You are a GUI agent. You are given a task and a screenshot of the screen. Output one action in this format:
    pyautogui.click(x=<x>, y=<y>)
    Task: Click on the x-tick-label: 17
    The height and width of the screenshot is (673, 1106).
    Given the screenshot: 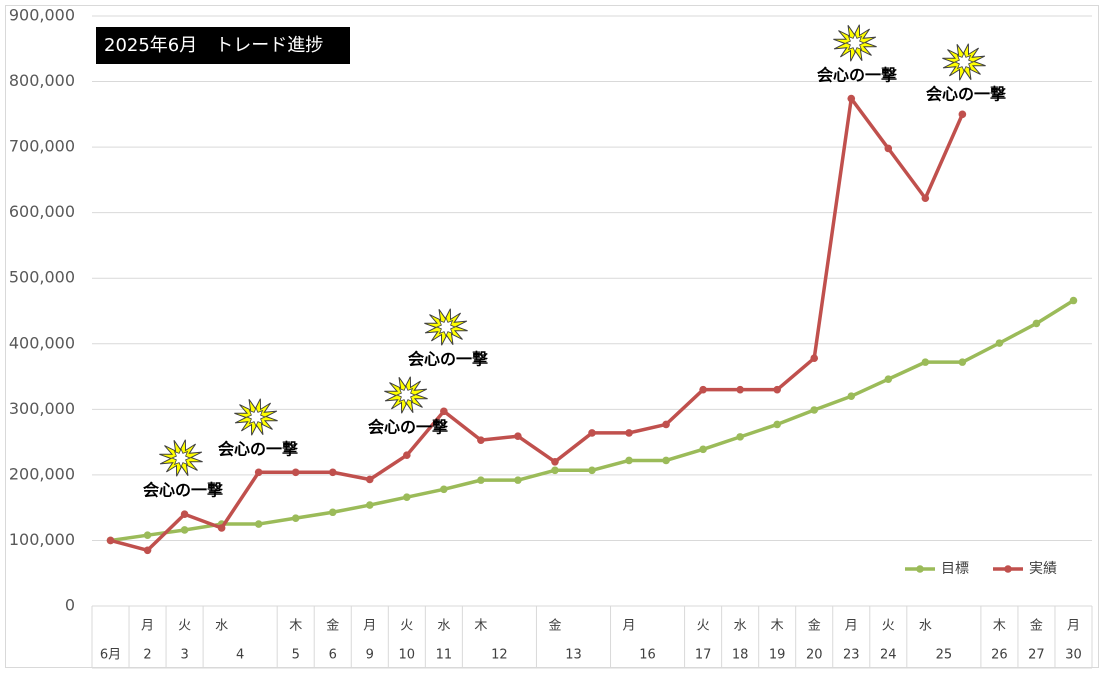 What is the action you would take?
    pyautogui.click(x=703, y=655)
    